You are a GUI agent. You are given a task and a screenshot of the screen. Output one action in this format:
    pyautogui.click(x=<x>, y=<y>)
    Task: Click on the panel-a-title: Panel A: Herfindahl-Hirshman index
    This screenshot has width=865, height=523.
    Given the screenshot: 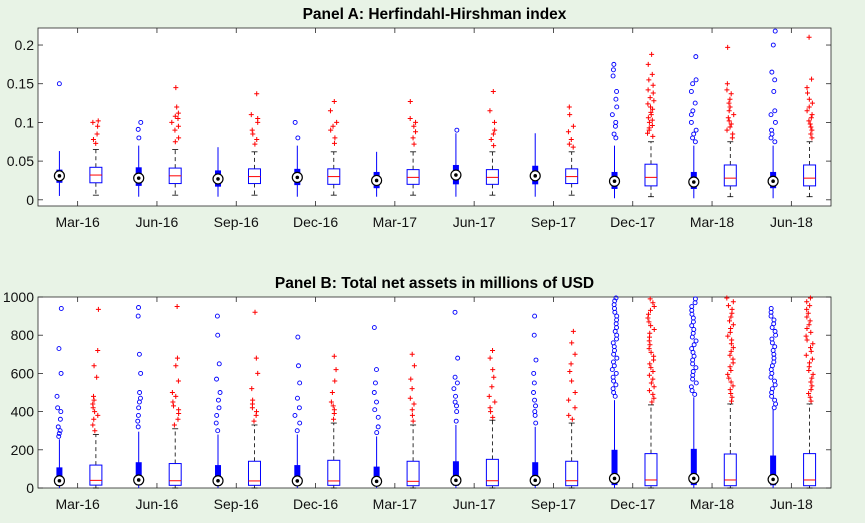 What is the action you would take?
    pyautogui.click(x=435, y=14)
    